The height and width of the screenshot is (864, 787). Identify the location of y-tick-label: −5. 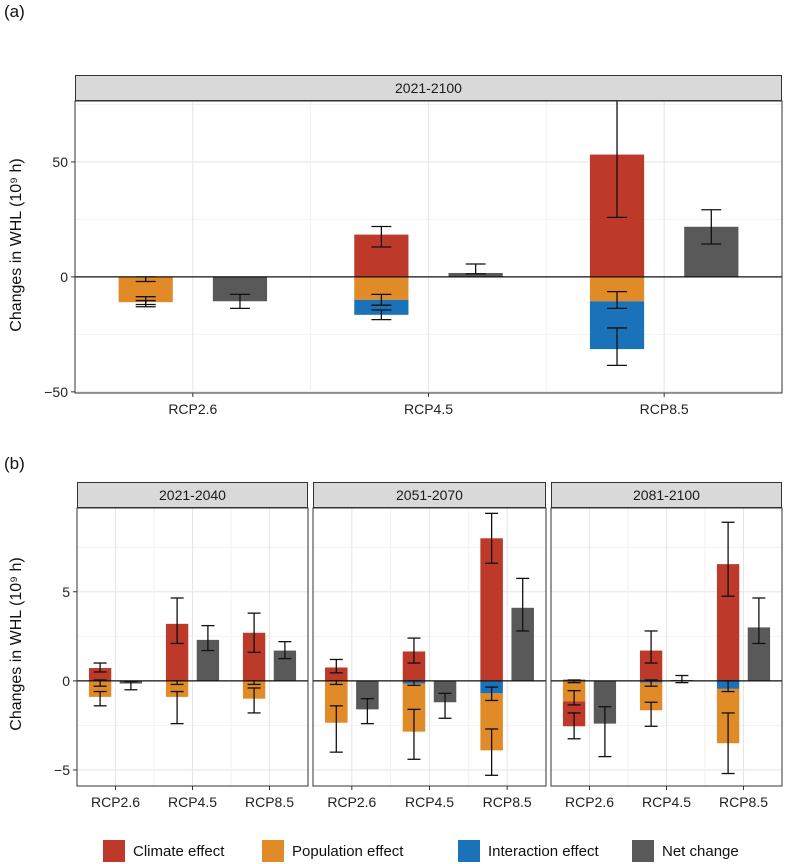
(62, 770).